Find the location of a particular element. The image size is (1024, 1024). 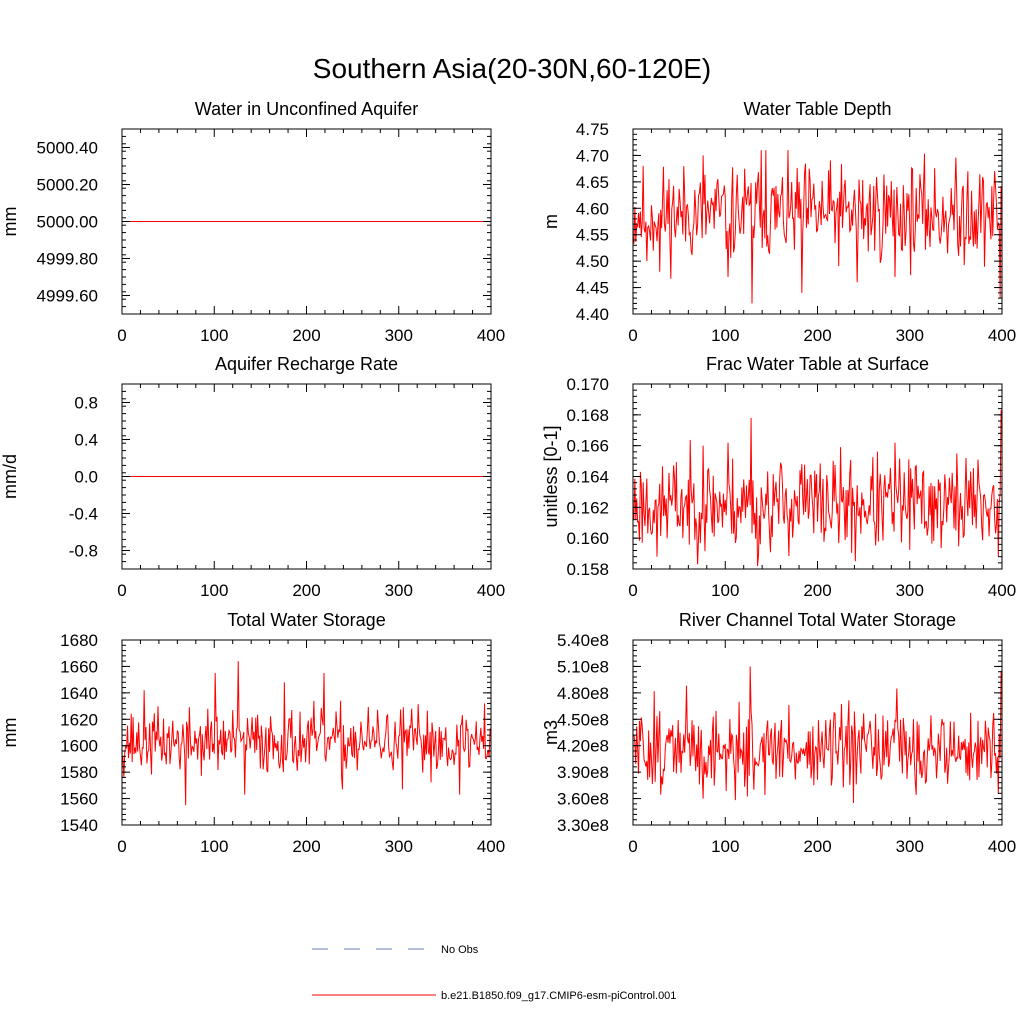

panel-title: Water in Unconfined Aquifer is located at coordinates (306, 109).